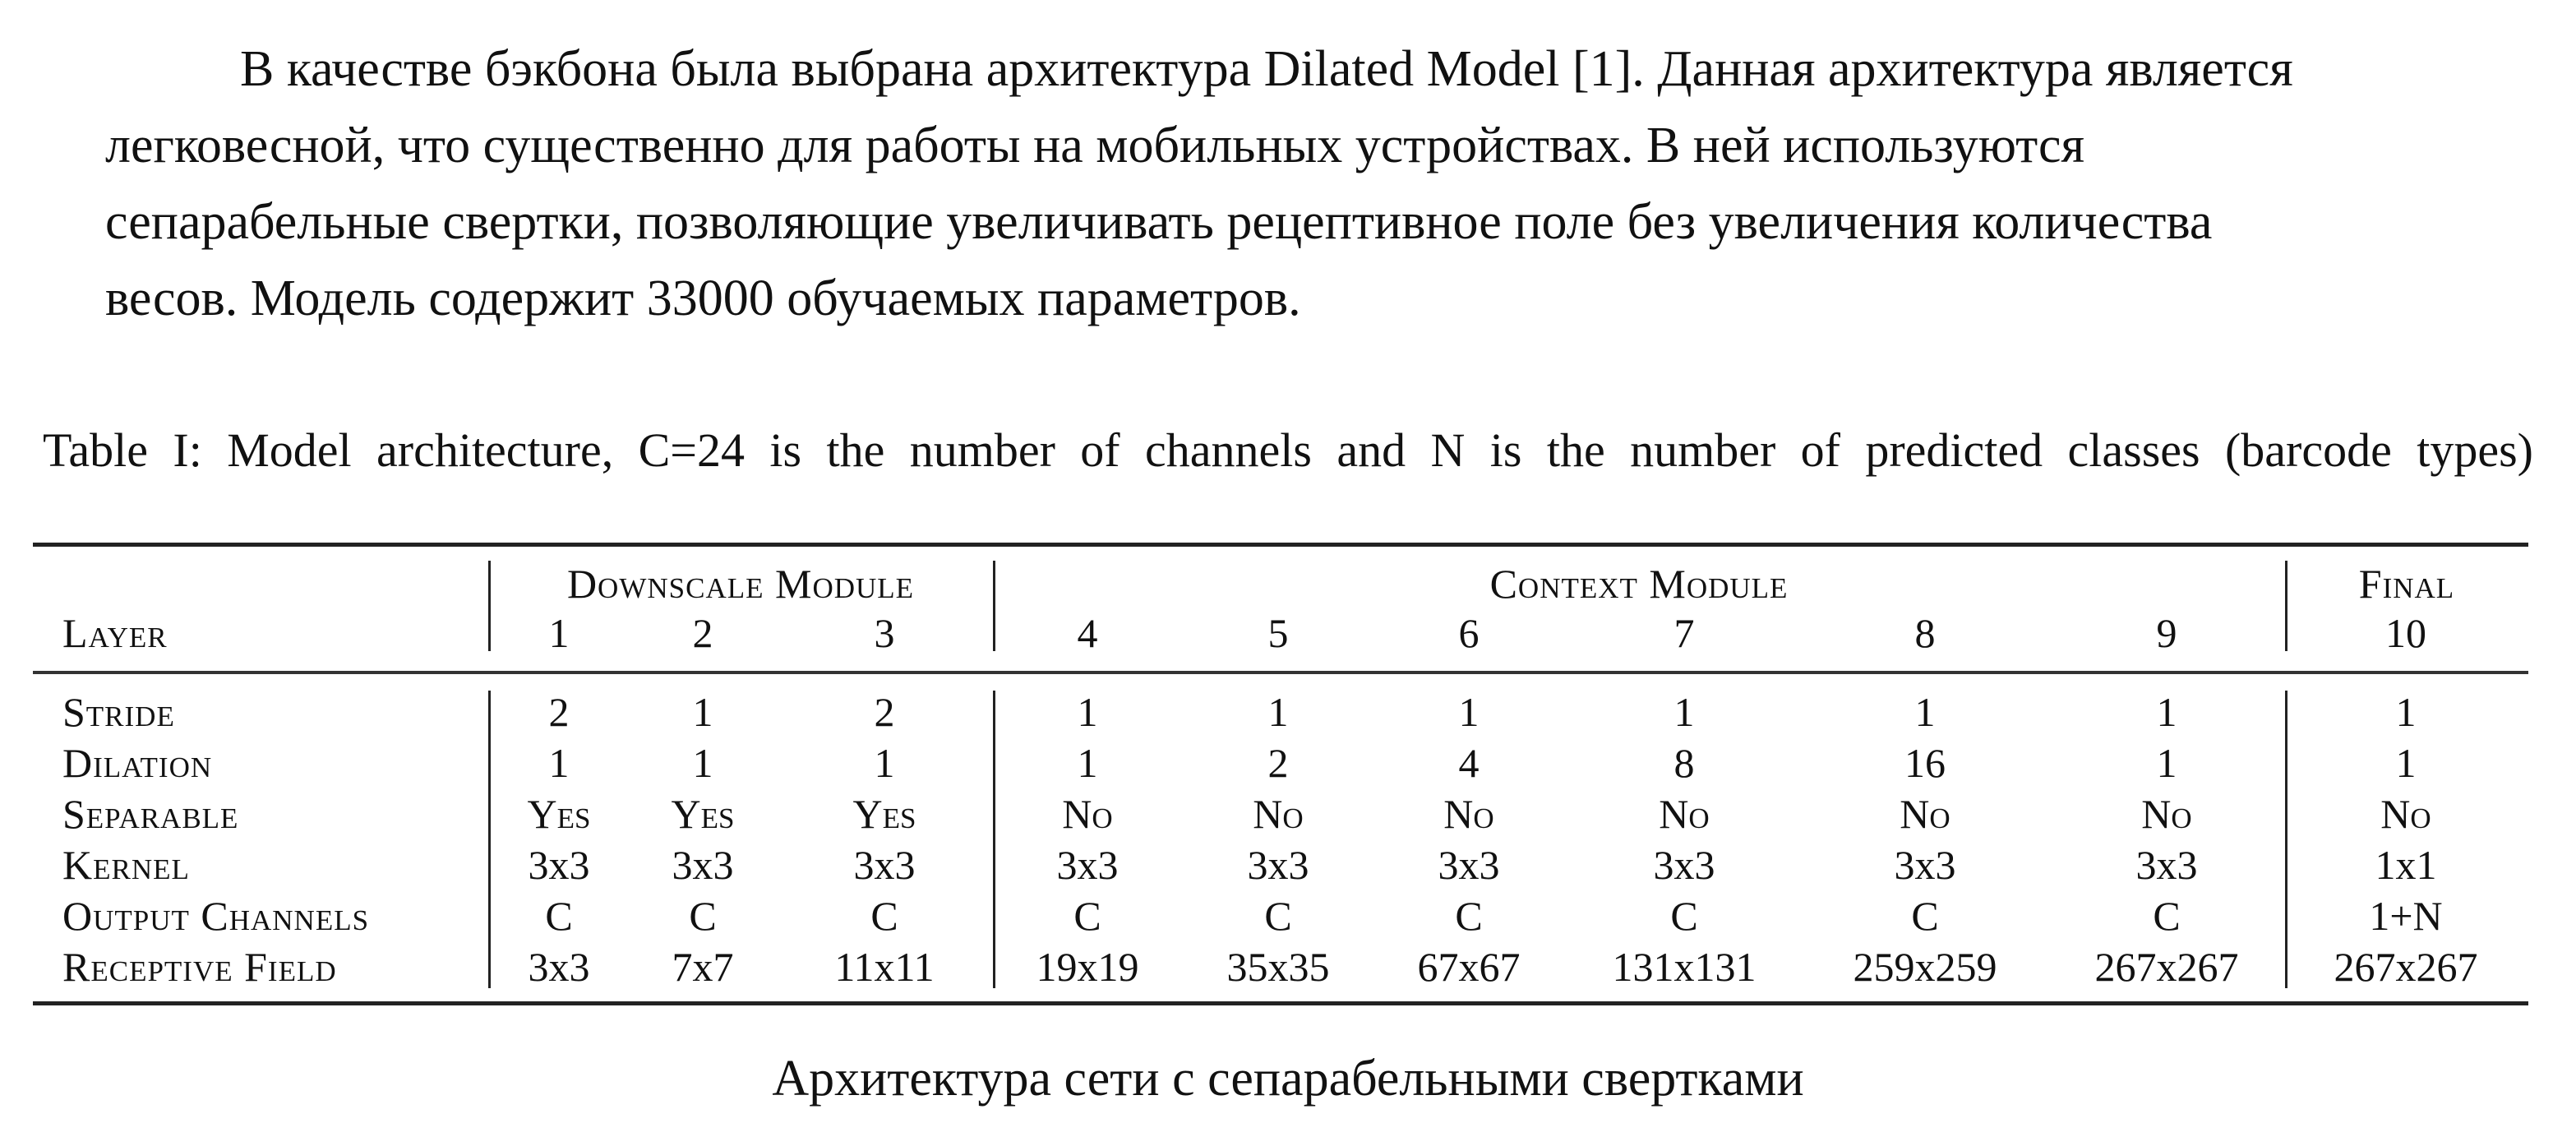 The width and height of the screenshot is (2576, 1123). Describe the element at coordinates (216, 916) in the screenshot. I see `row-label-output-channels: Output Channels` at that location.